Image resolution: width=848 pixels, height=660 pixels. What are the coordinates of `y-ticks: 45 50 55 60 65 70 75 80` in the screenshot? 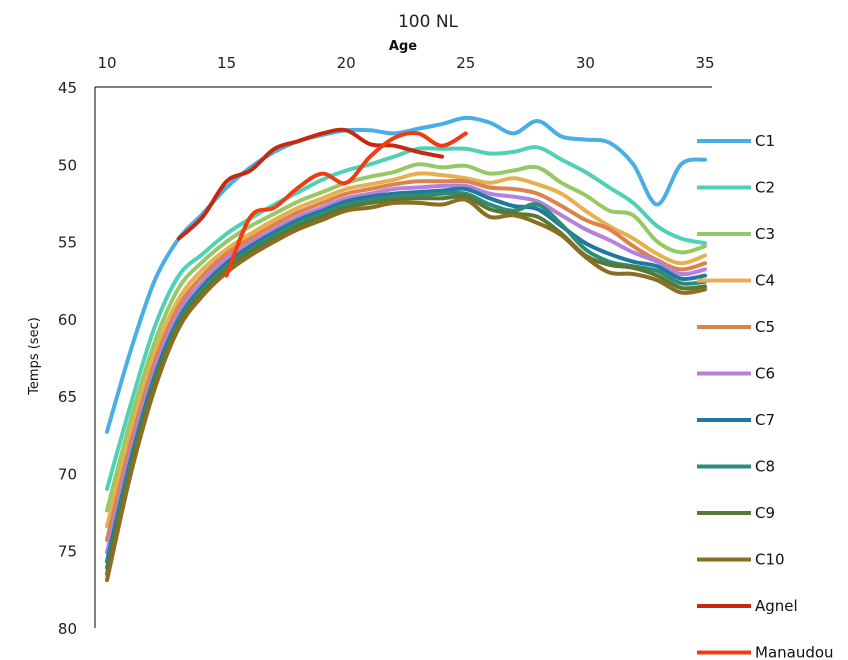 It's located at (67, 358).